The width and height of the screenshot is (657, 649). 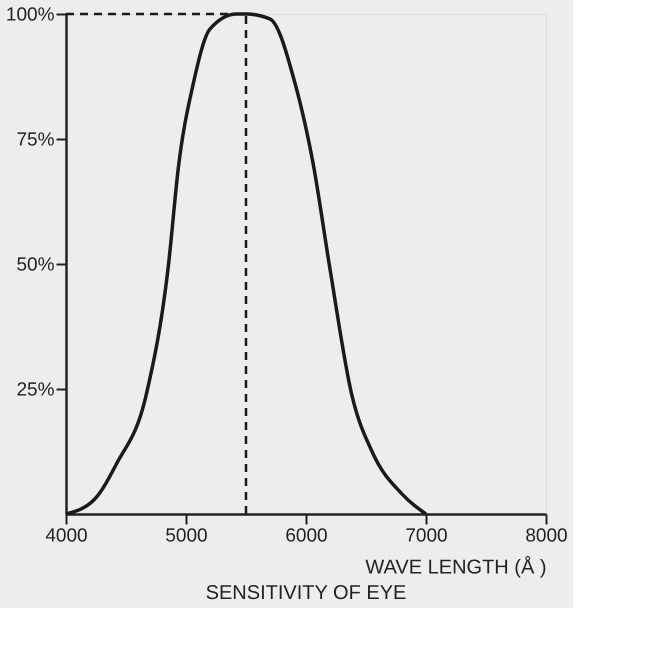 I want to click on x-tick-label: 4000, so click(x=66, y=536).